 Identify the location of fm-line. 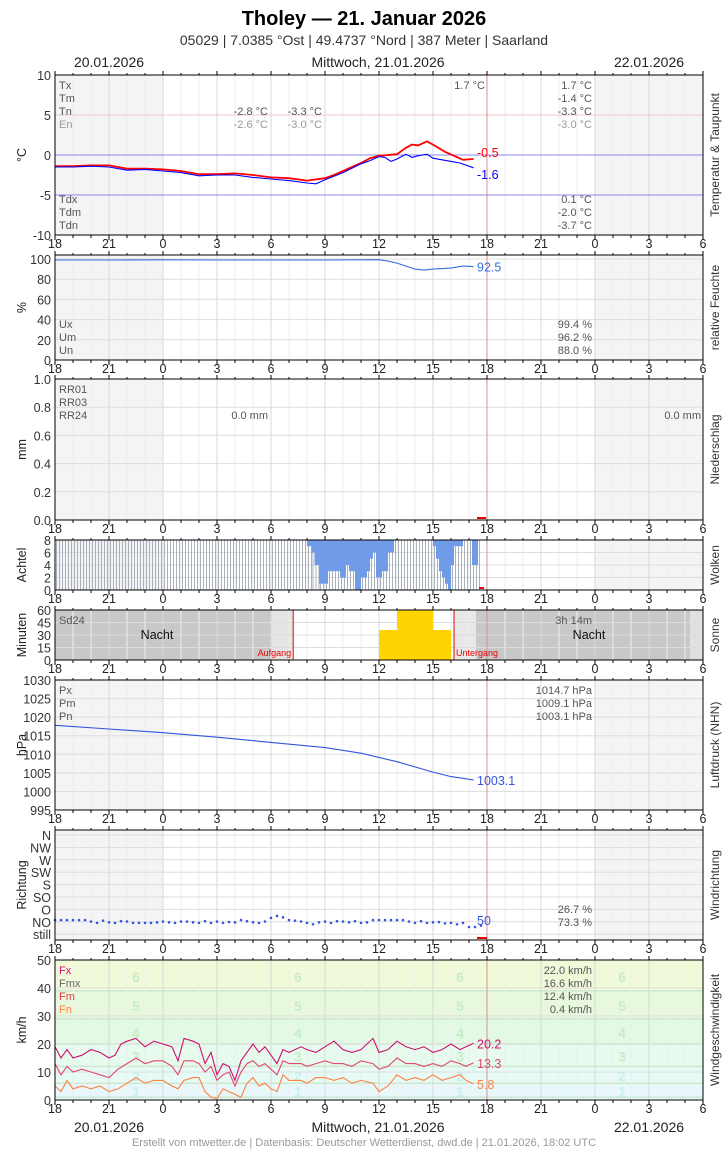
(264, 1072).